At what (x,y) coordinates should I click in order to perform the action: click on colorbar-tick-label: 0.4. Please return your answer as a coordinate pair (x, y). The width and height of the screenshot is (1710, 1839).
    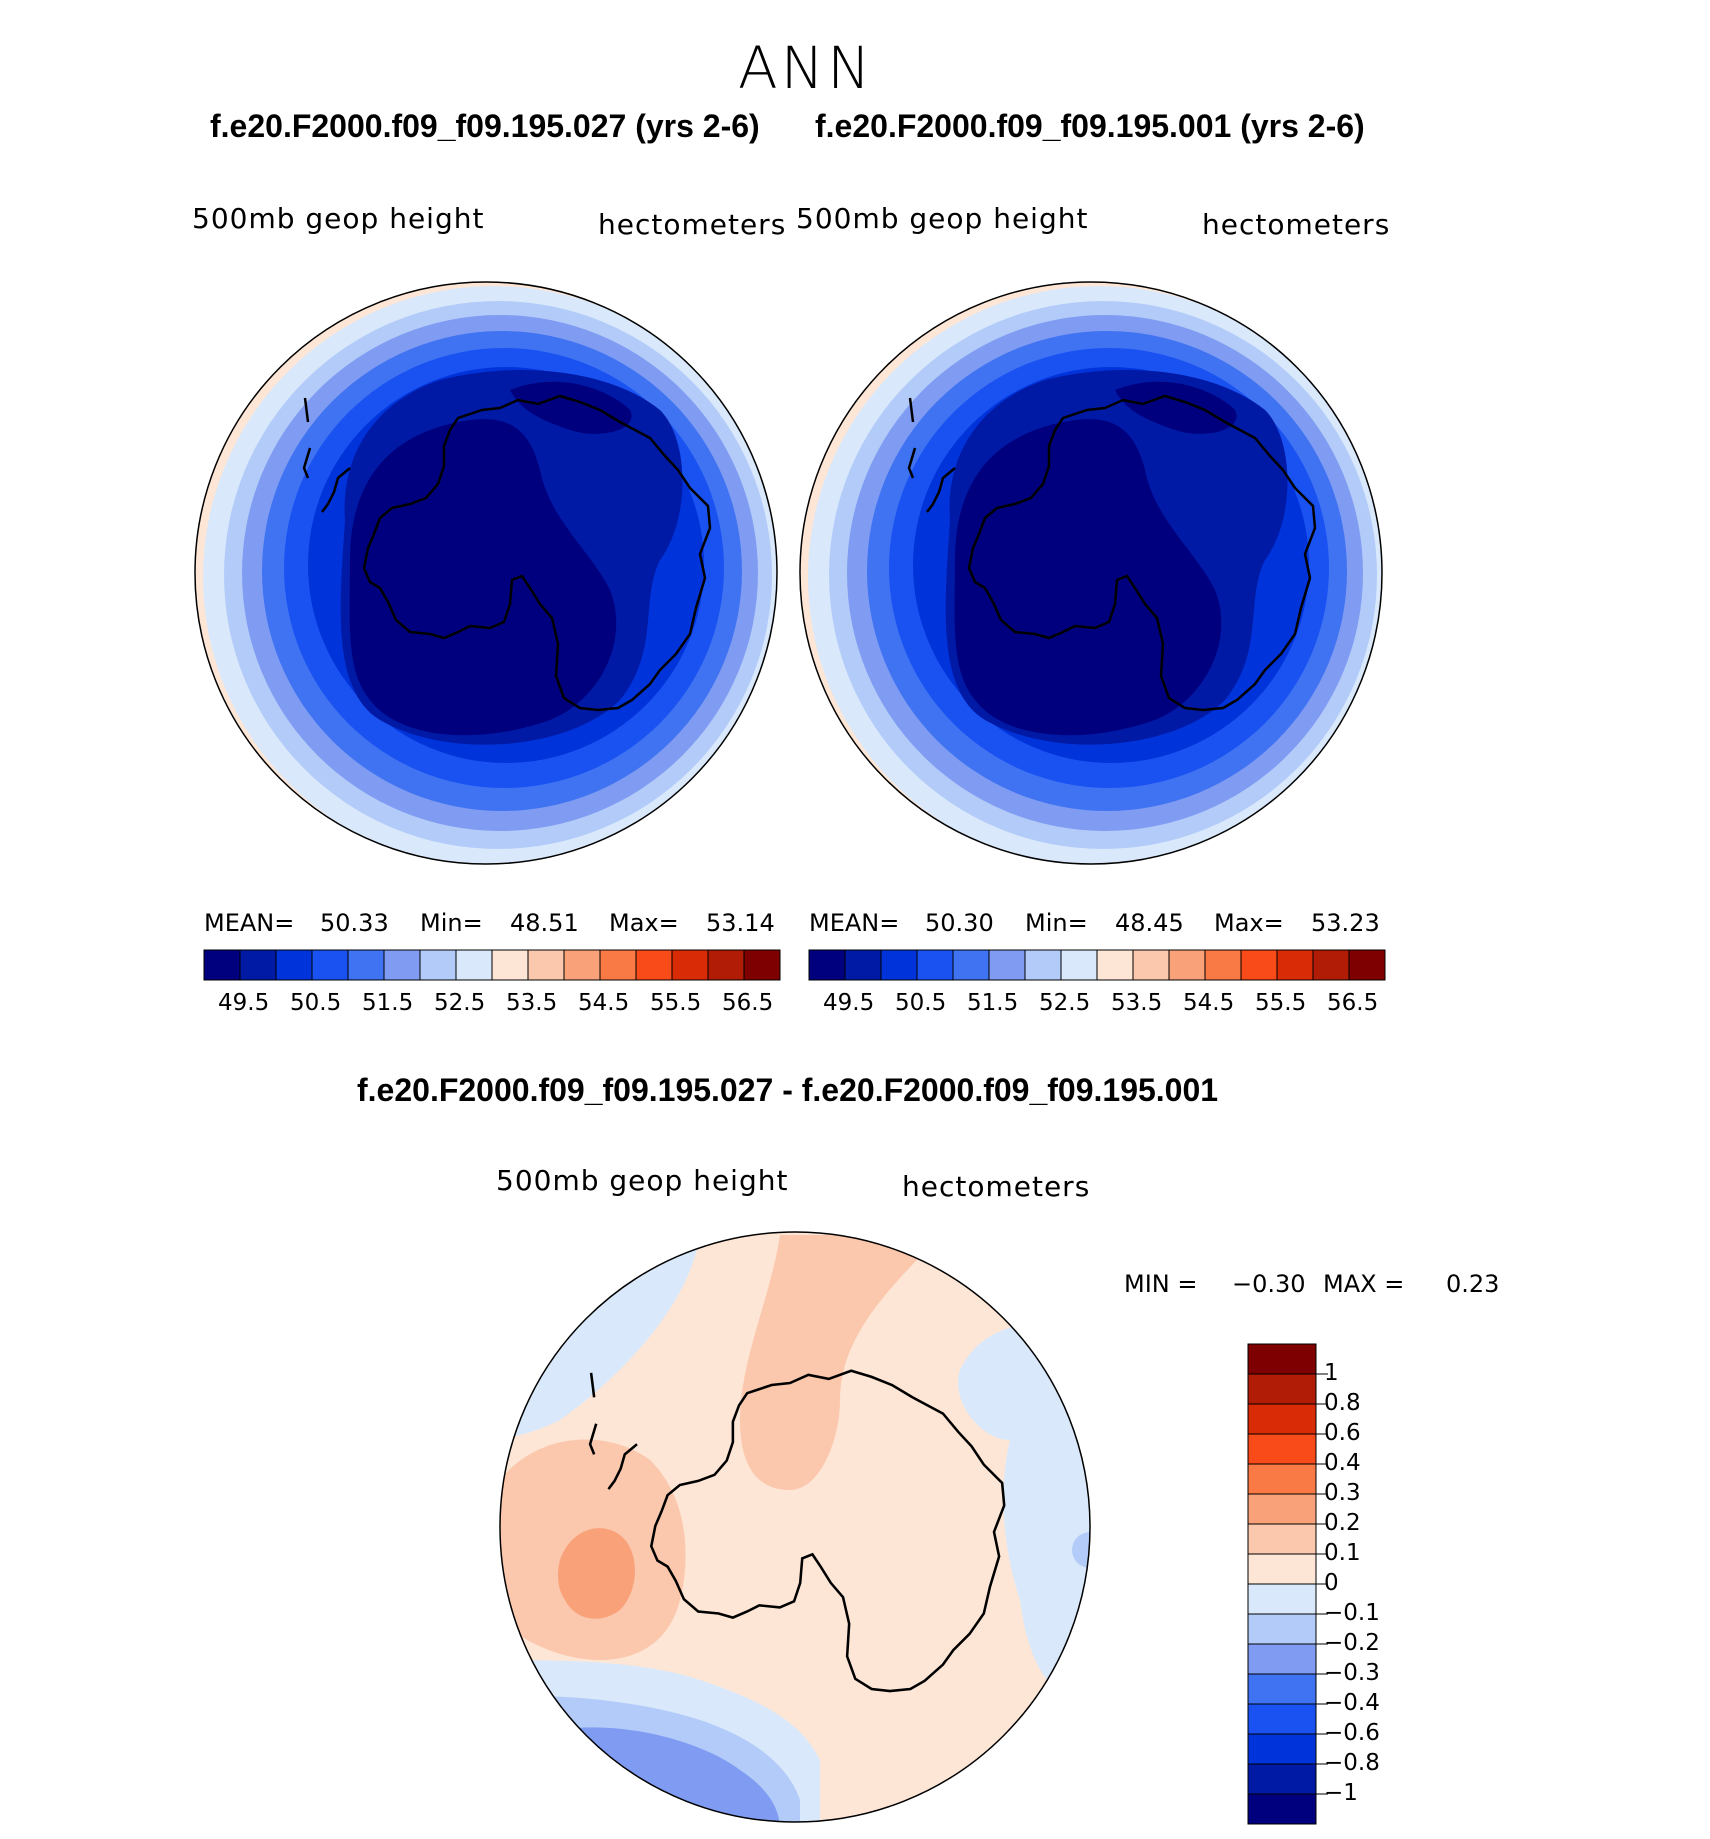
    Looking at the image, I should click on (1342, 1463).